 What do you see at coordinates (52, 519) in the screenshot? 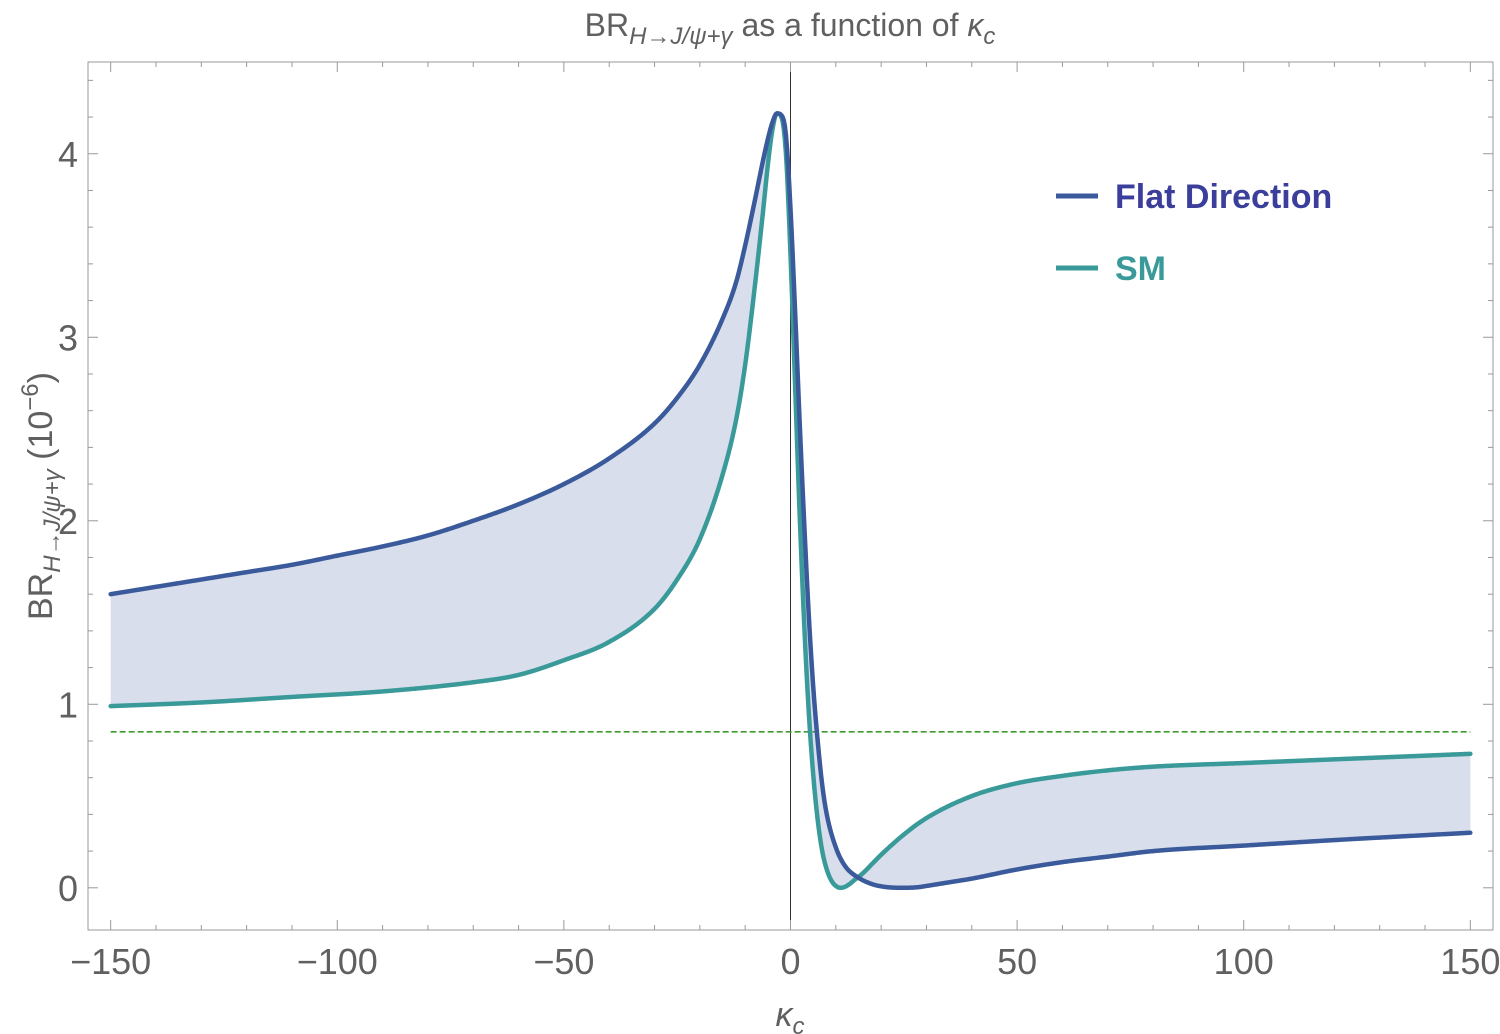
I see `y-axis-label-subscript: H→J/ψ+γ` at bounding box center [52, 519].